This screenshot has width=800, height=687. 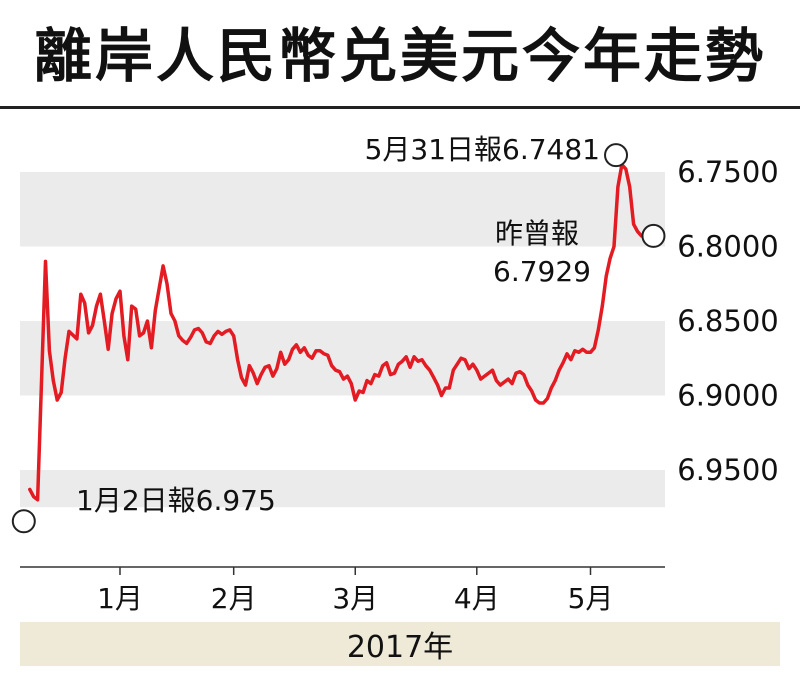 I want to click on chart-title: 離岸人民幣兑美元今年走勢, so click(x=399, y=56).